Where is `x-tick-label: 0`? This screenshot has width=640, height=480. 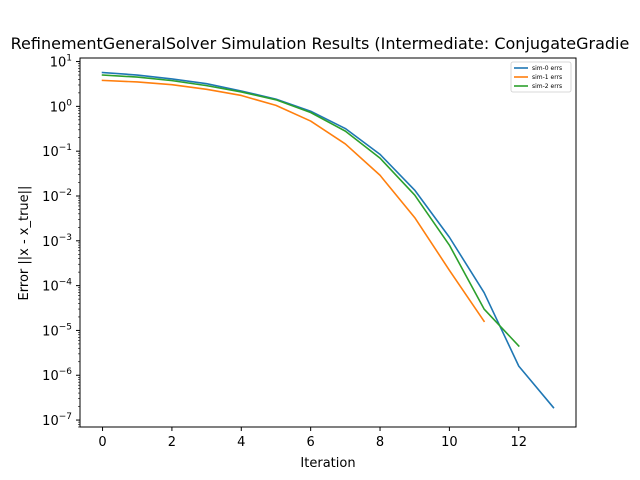 x-tick-label: 0 is located at coordinates (102, 442).